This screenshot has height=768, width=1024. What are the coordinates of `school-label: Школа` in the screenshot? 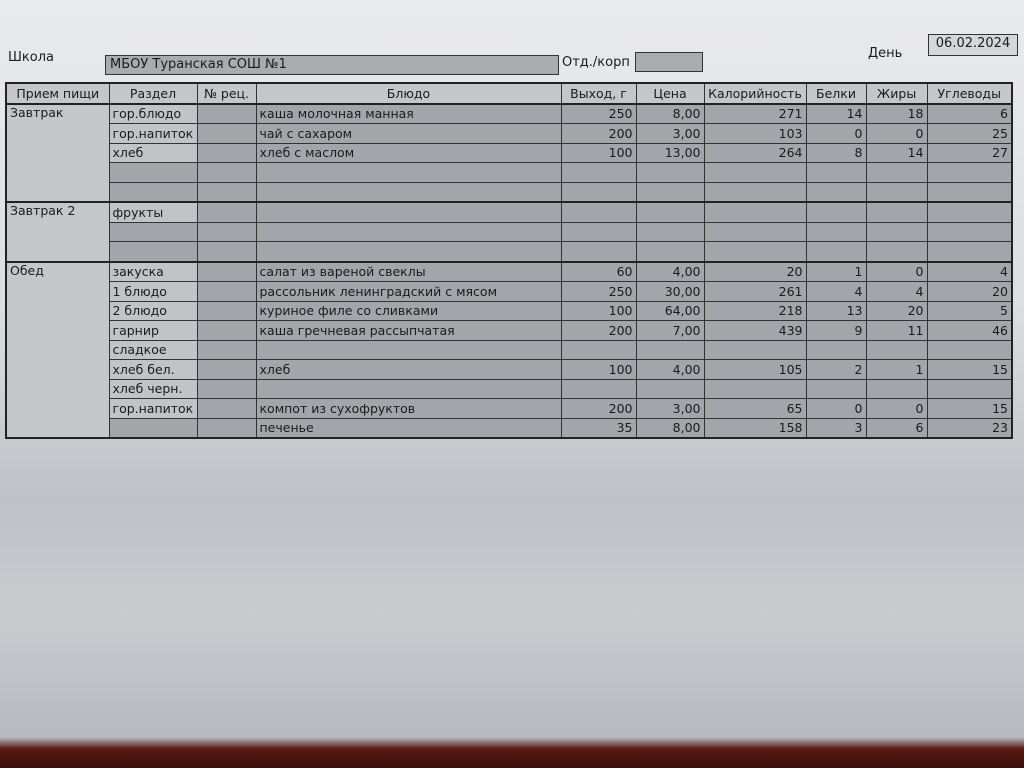 It's located at (31, 57).